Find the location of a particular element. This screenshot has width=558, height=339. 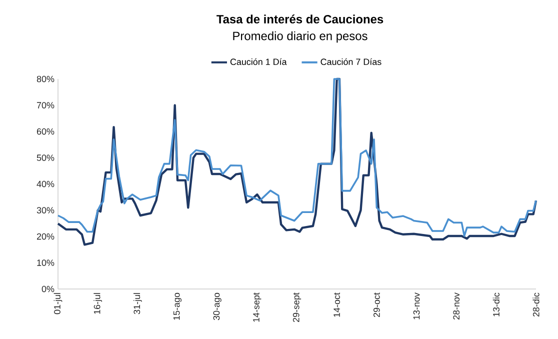

x-tick-label: 15-ago is located at coordinates (177, 306).